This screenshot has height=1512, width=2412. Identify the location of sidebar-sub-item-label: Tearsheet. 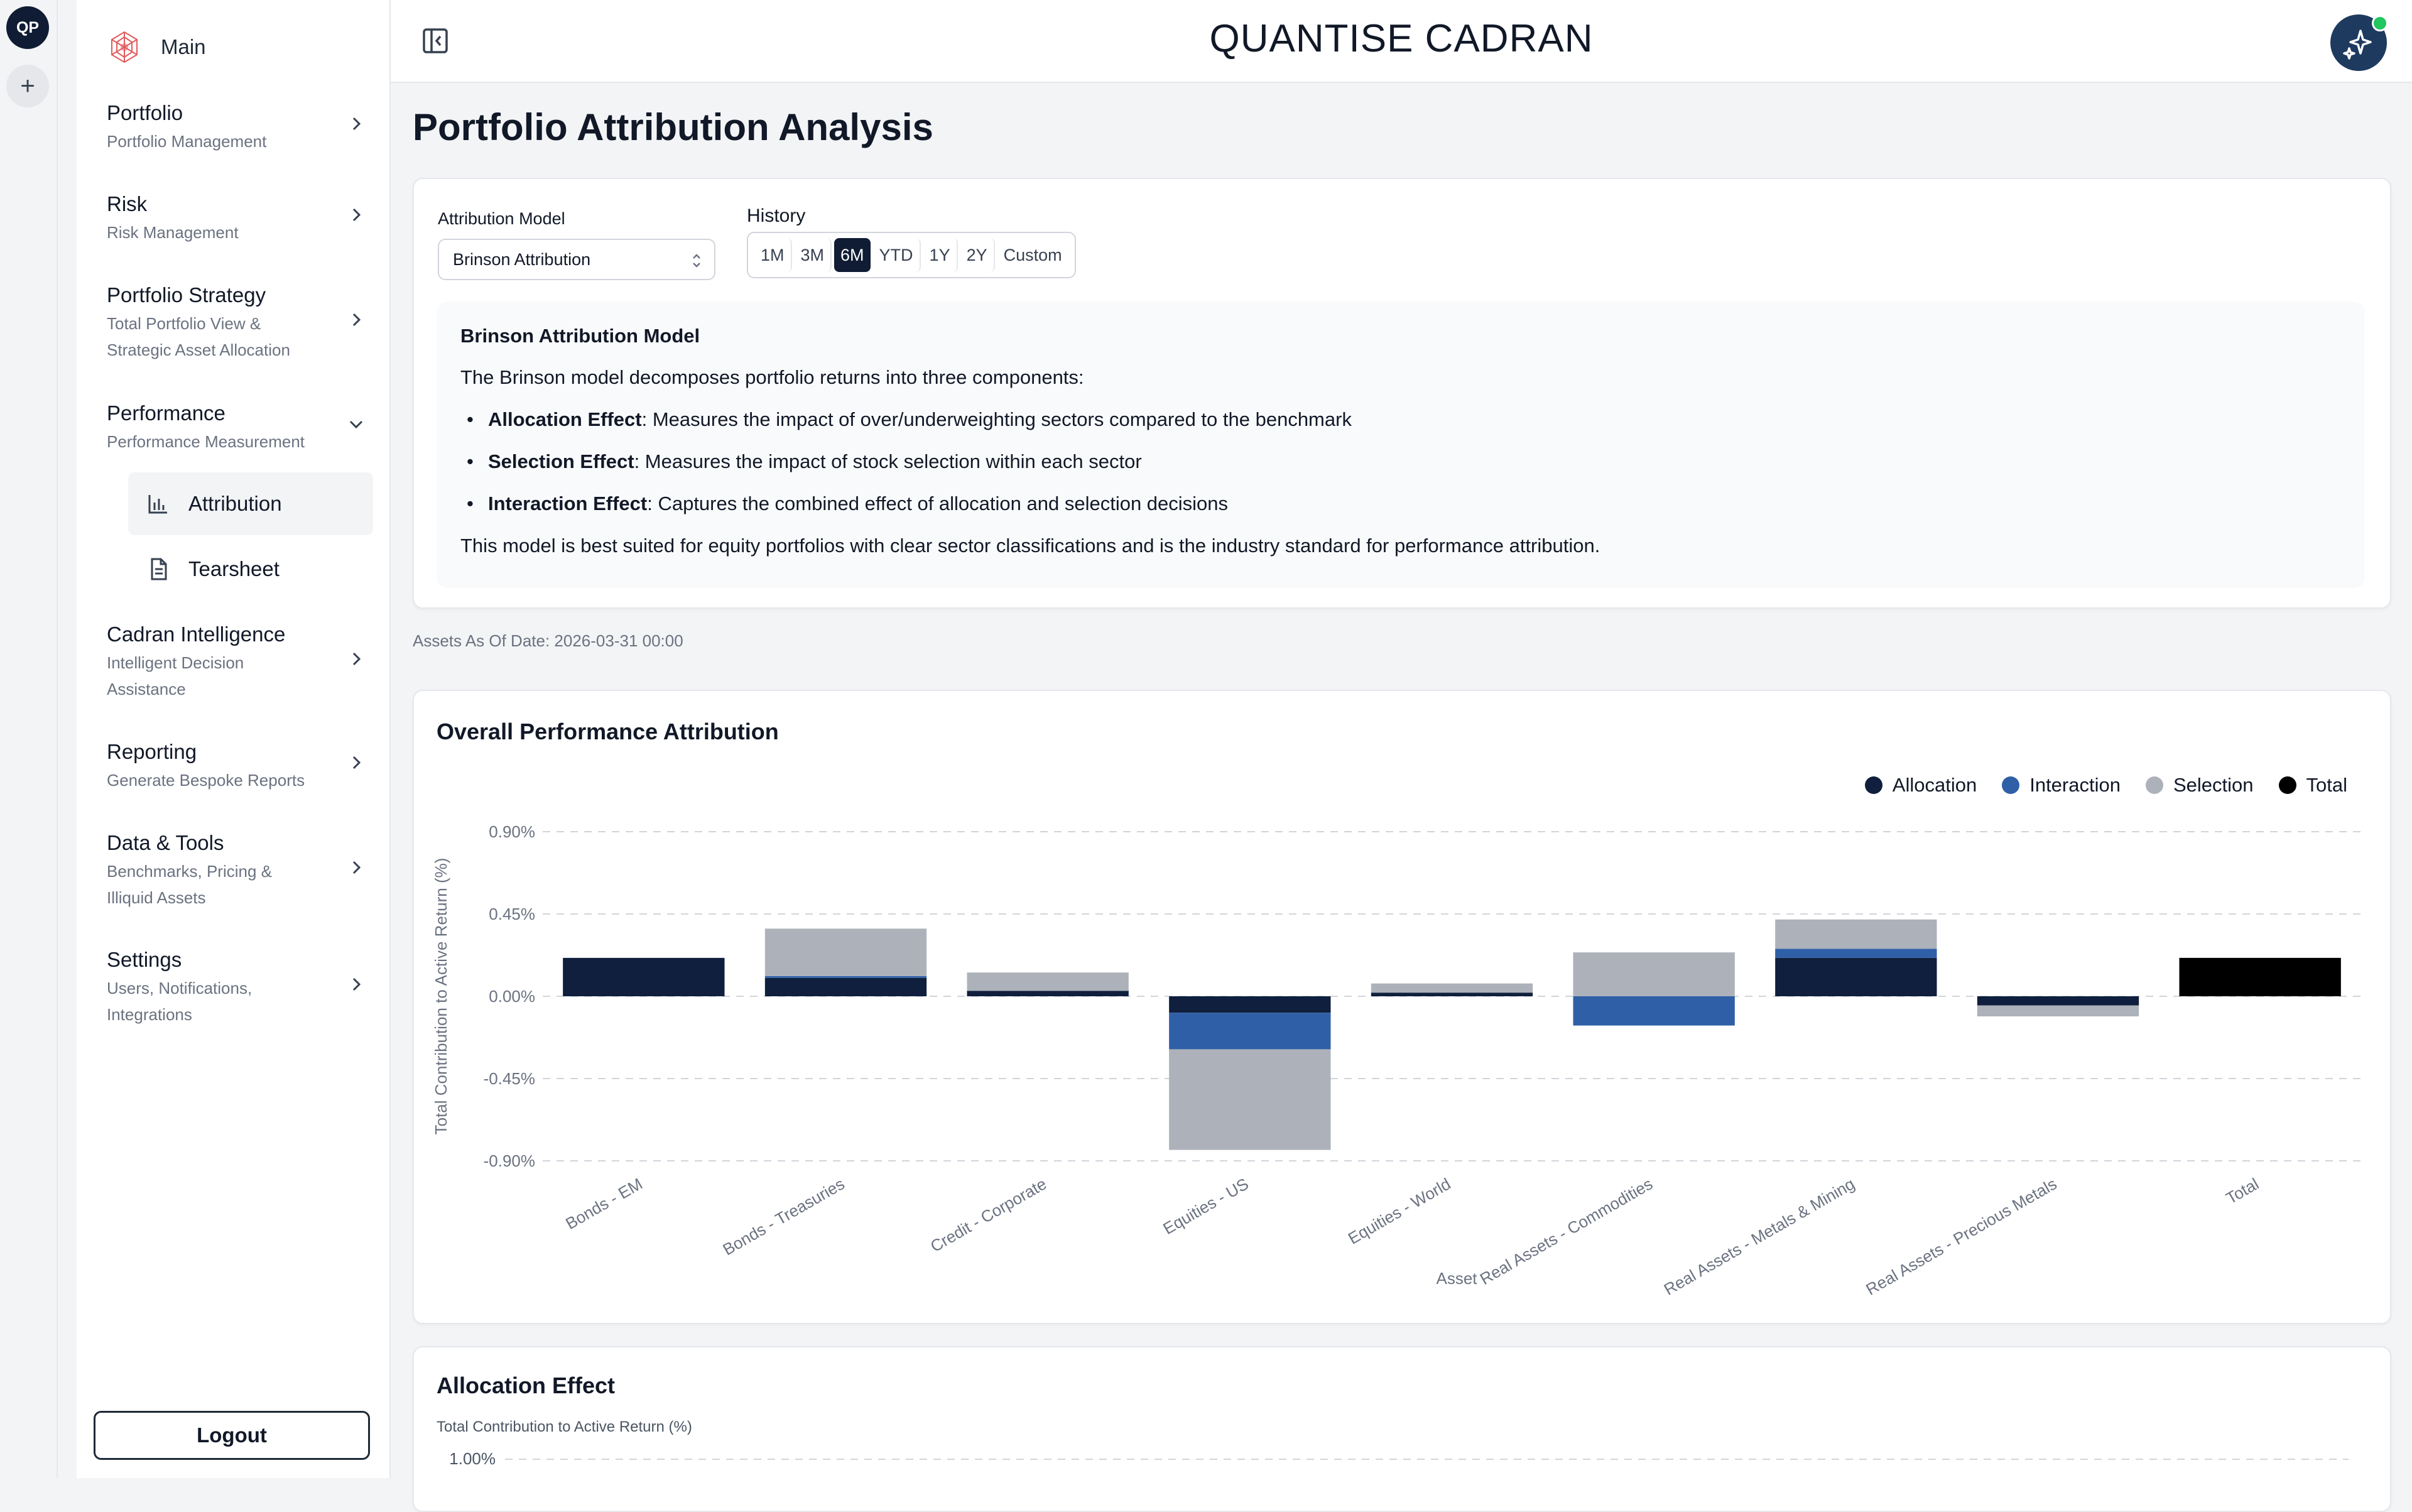
(234, 568).